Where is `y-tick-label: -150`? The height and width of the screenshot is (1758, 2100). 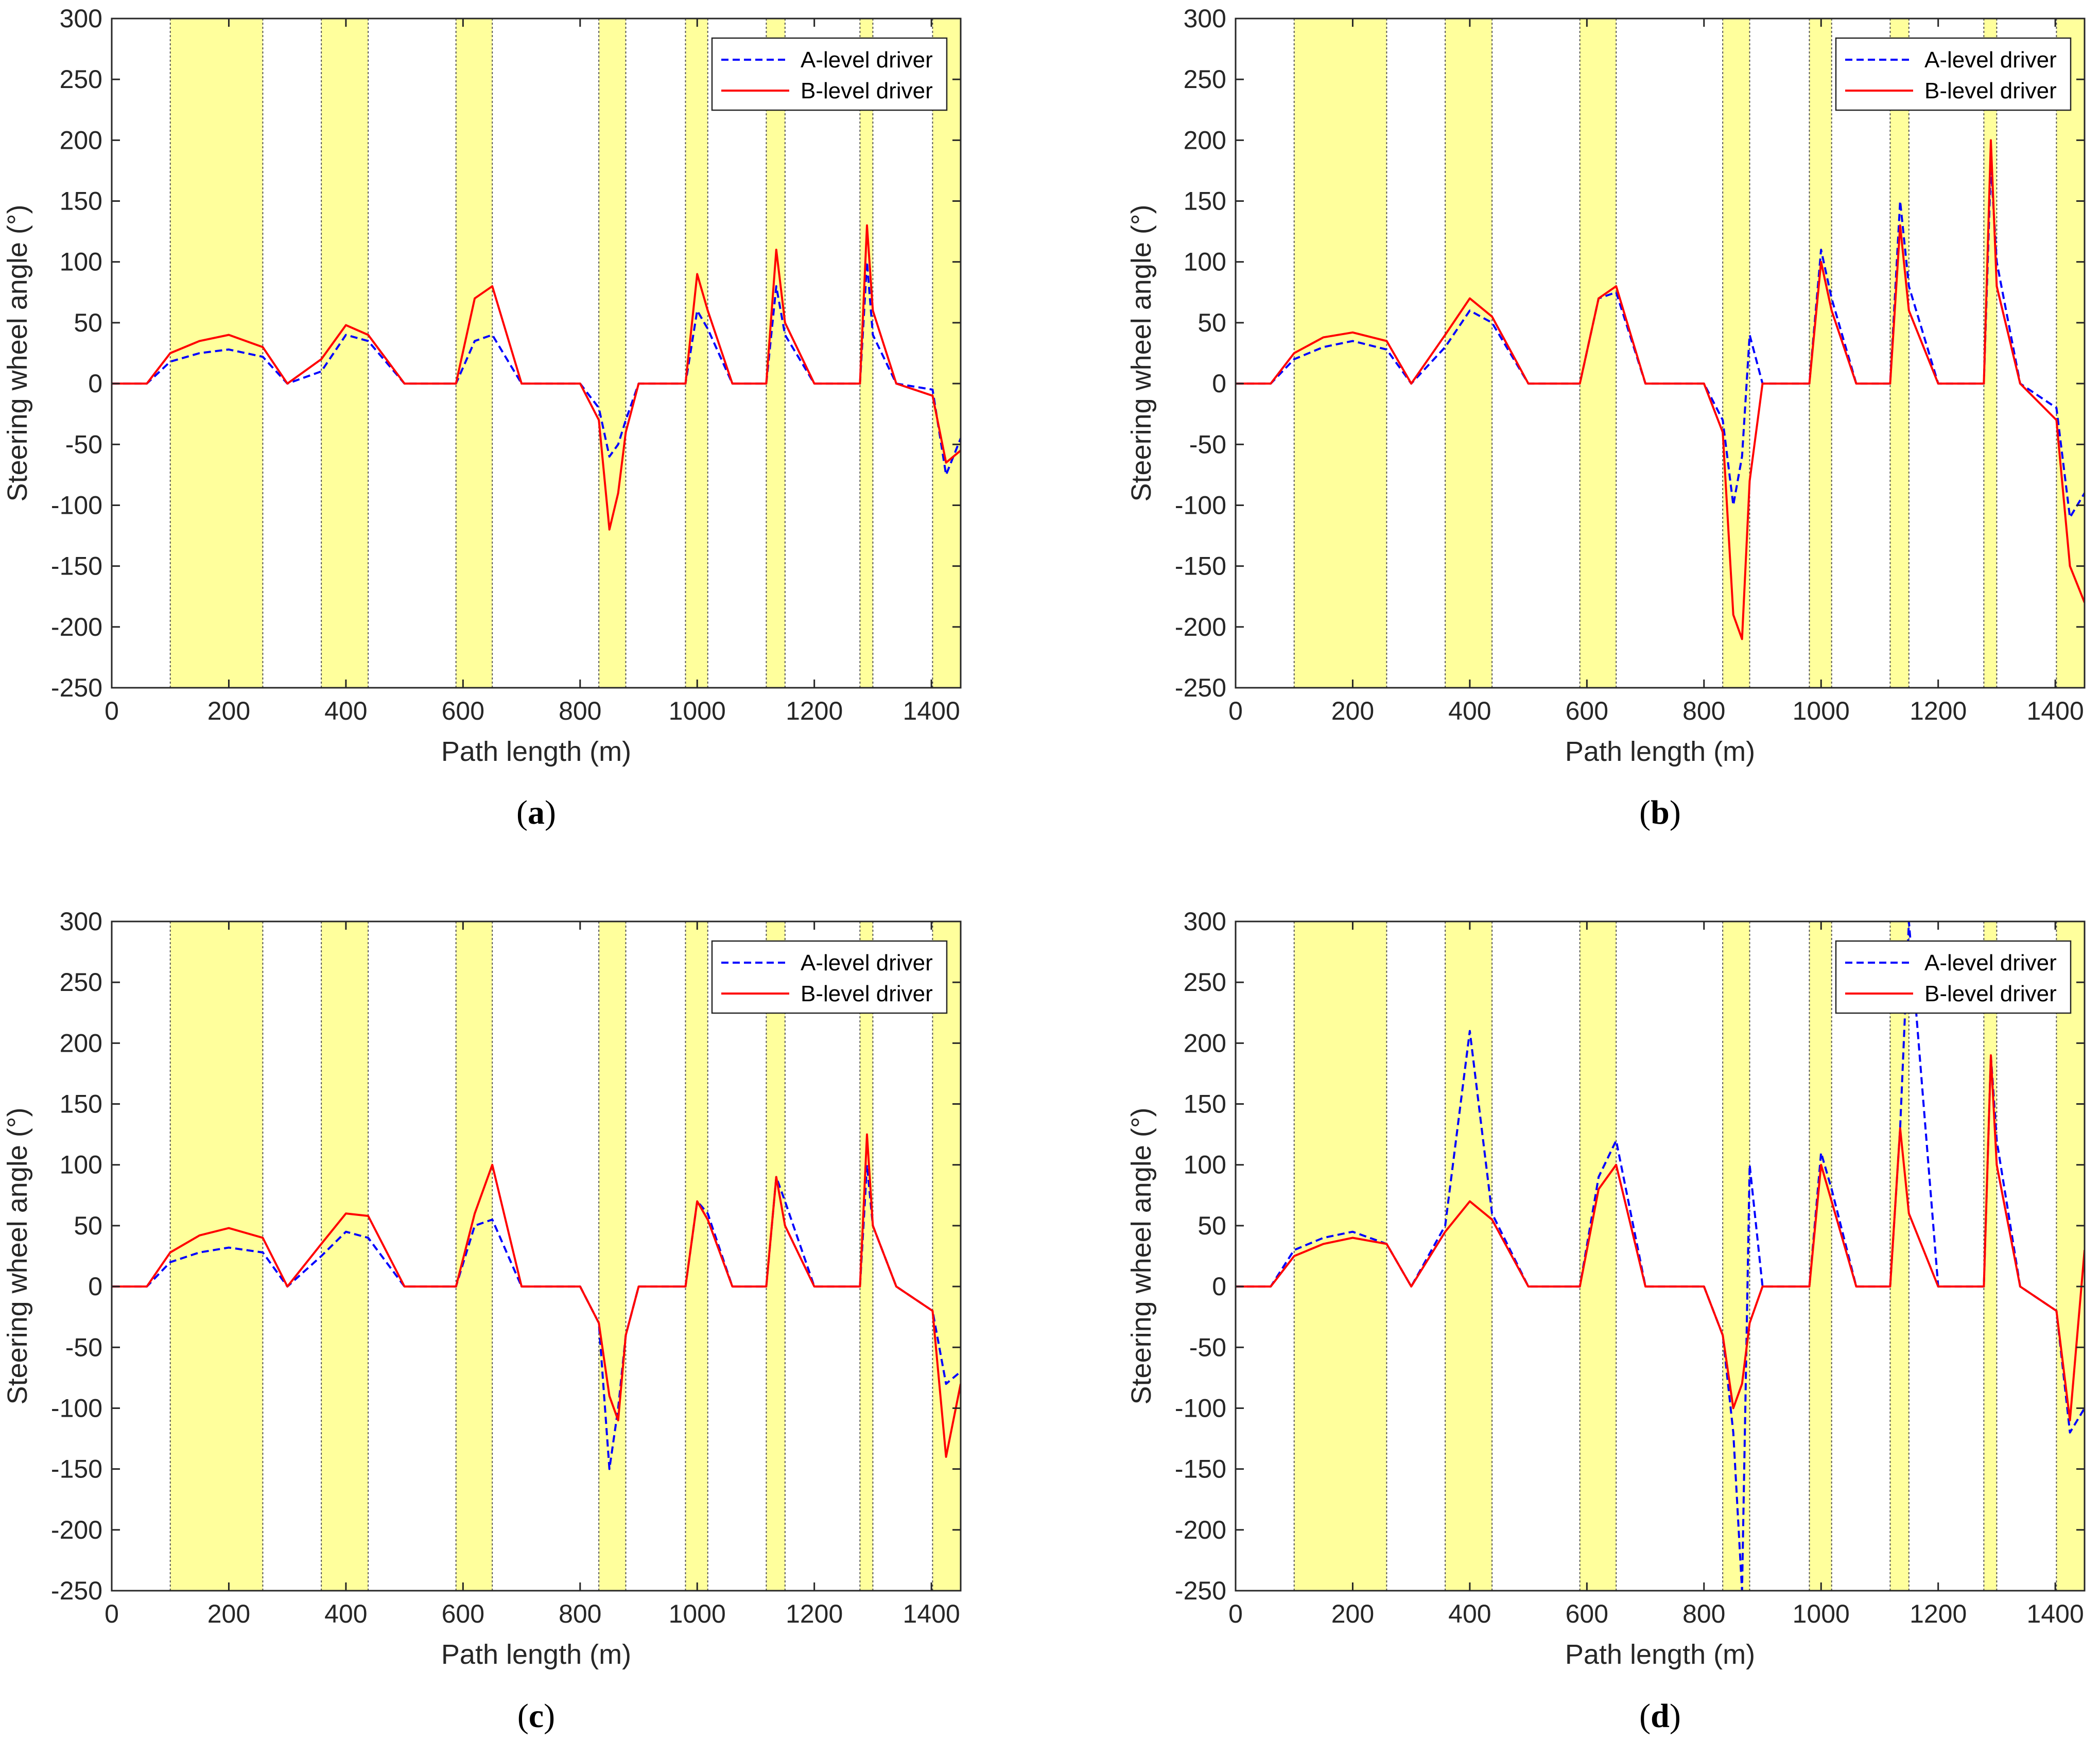 y-tick-label: -150 is located at coordinates (76, 1470).